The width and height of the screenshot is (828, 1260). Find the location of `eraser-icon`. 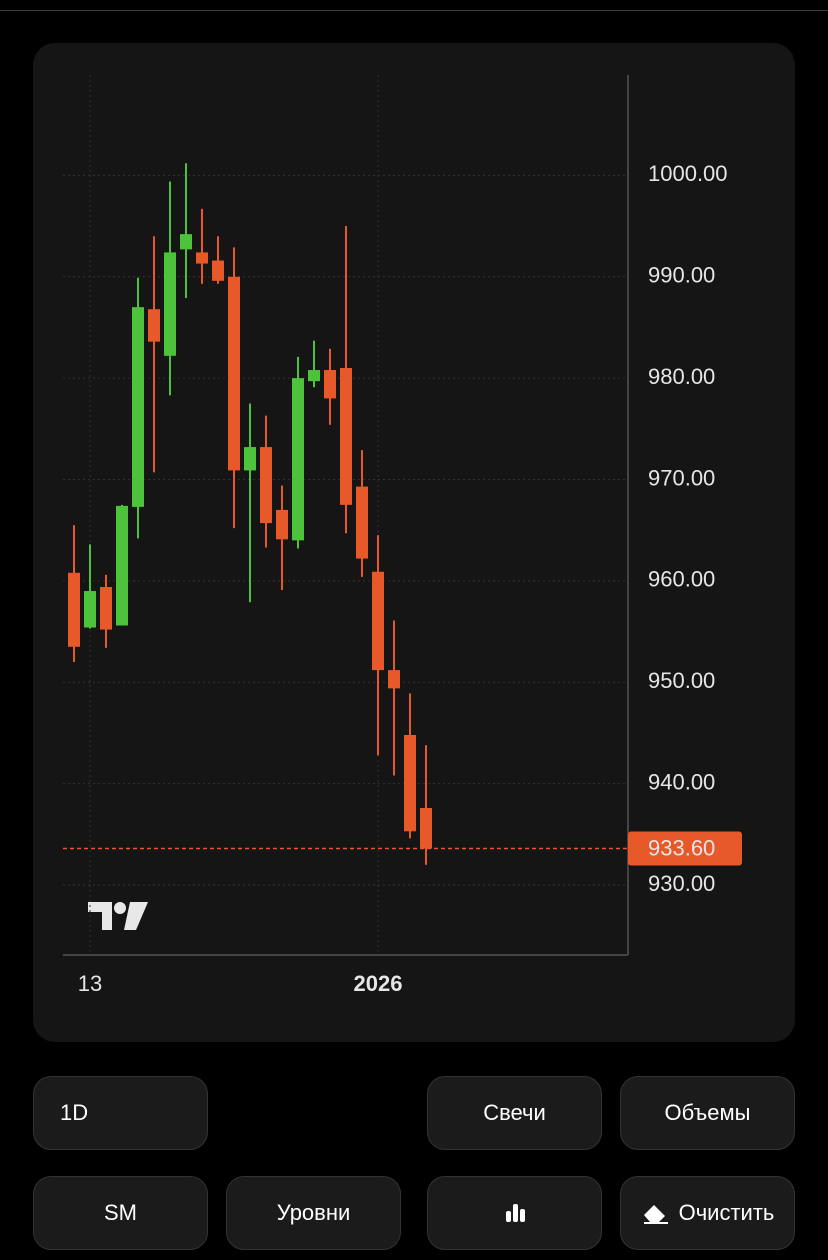

eraser-icon is located at coordinates (655, 1214).